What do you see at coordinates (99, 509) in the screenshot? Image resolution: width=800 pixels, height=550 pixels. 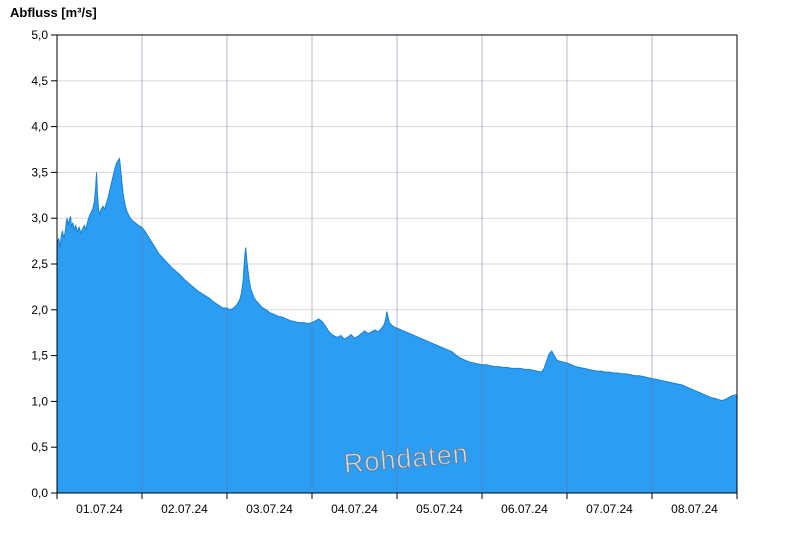 I see `x-tick-label: 01.07.24` at bounding box center [99, 509].